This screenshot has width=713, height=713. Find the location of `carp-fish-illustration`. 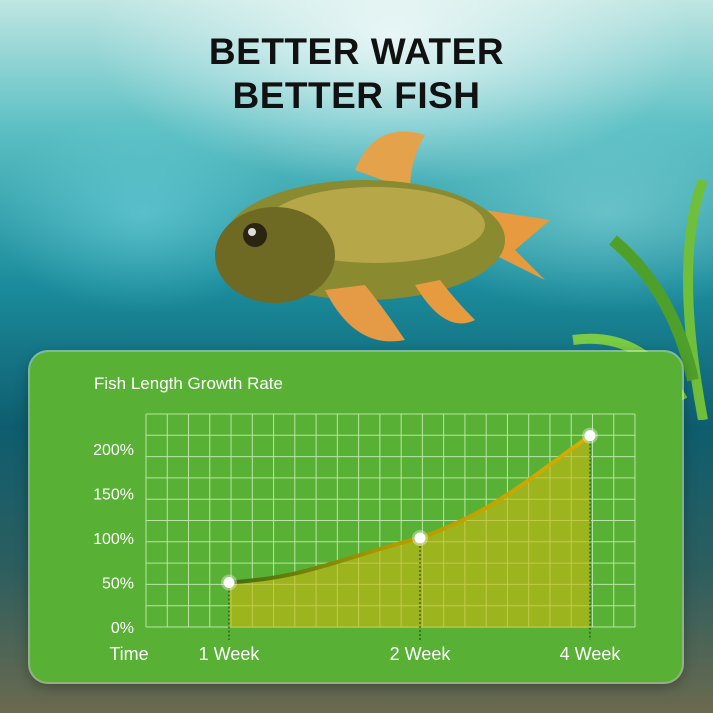

carp-fish-illustration is located at coordinates (382, 236).